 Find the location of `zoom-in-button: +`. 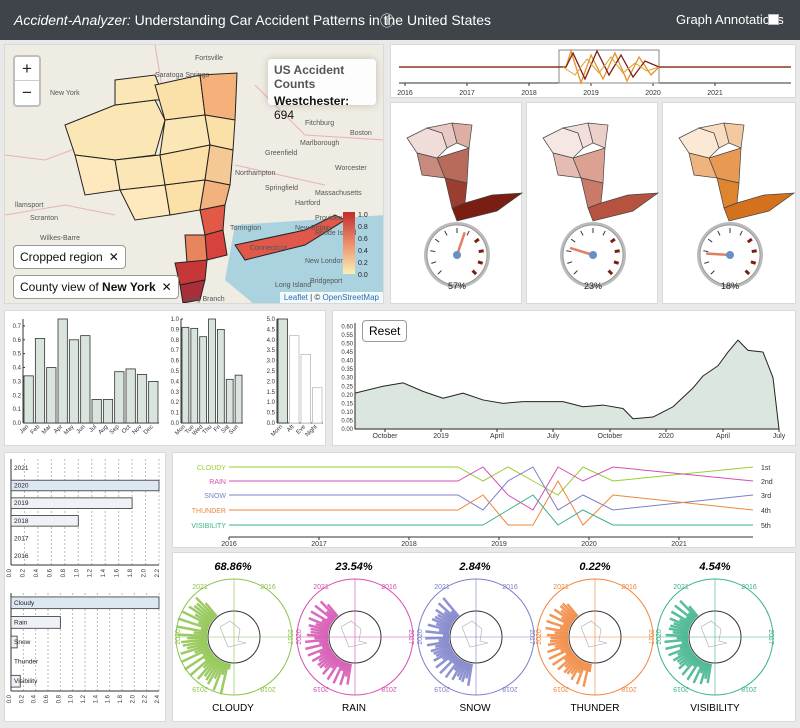

zoom-in-button: + is located at coordinates (27, 69).